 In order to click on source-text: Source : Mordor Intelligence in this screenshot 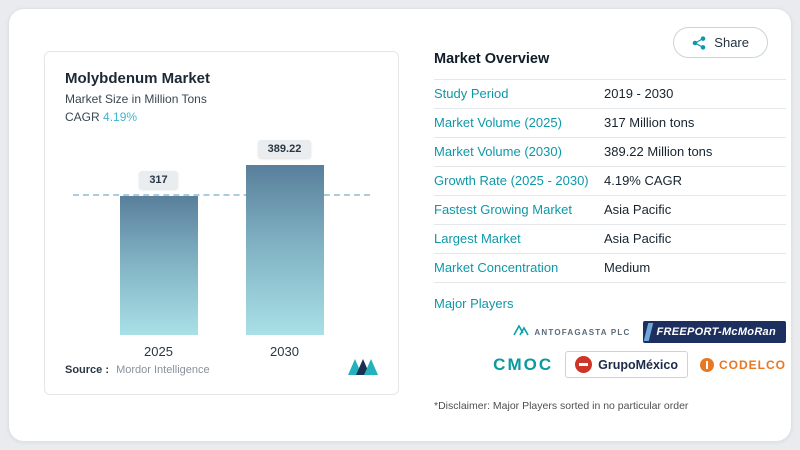, I will do `click(137, 370)`.